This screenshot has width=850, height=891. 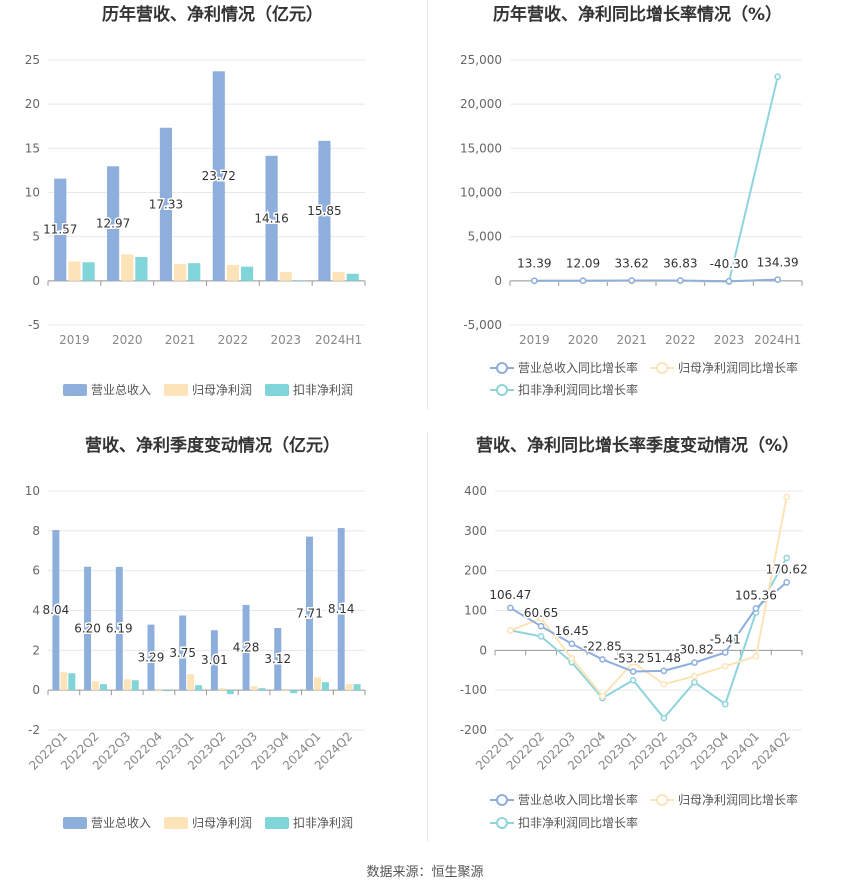 I want to click on y-tick-label: 6, so click(x=36, y=571).